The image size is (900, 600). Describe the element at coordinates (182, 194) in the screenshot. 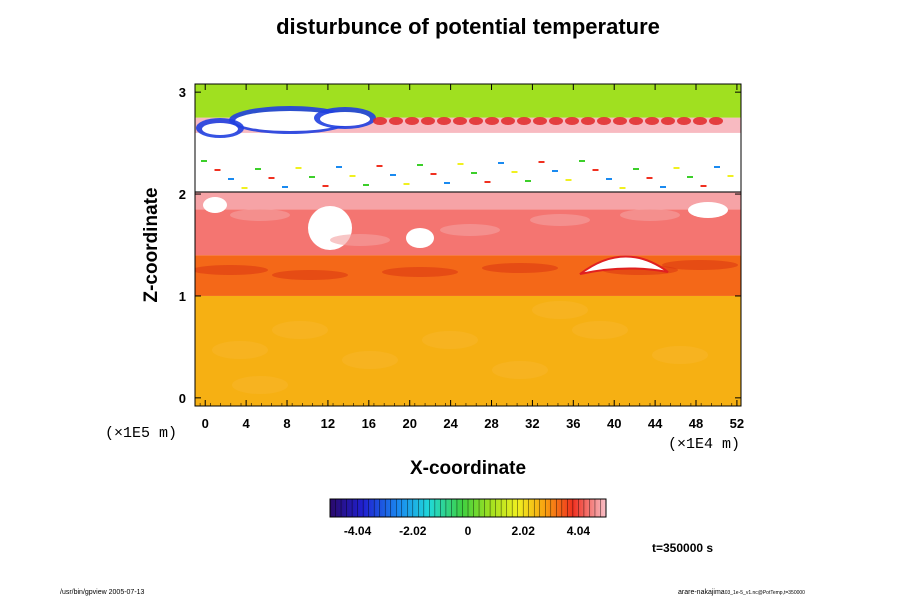

I see `y-tick-label: 2` at that location.